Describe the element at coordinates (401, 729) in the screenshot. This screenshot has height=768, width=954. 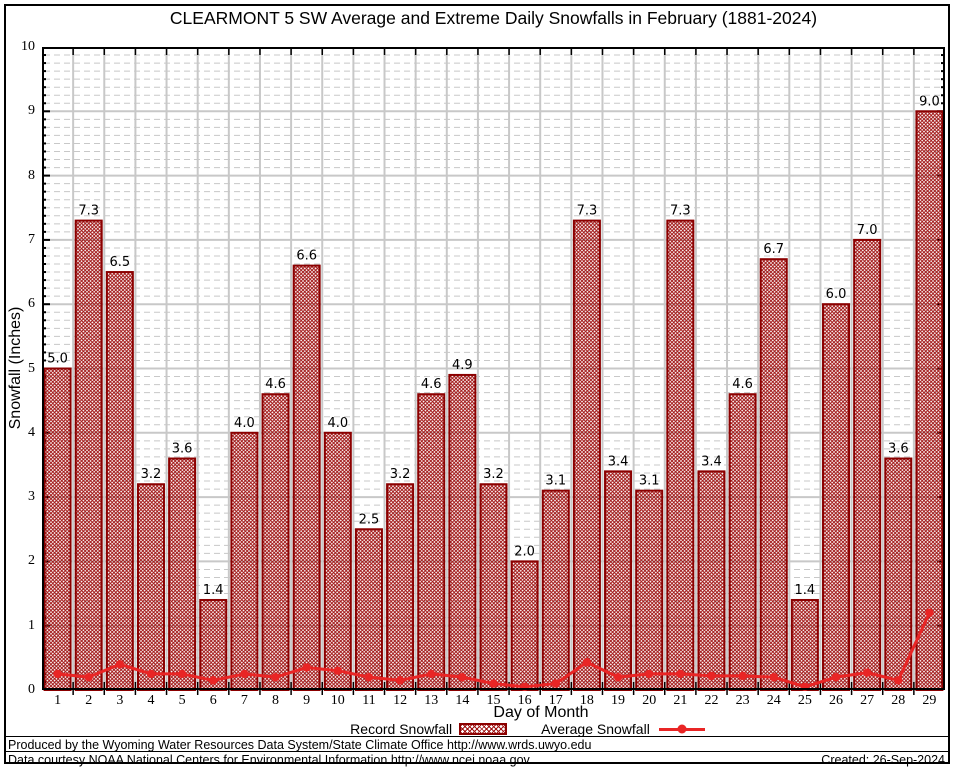
I see `legend-record-label: Record Snowfall` at that location.